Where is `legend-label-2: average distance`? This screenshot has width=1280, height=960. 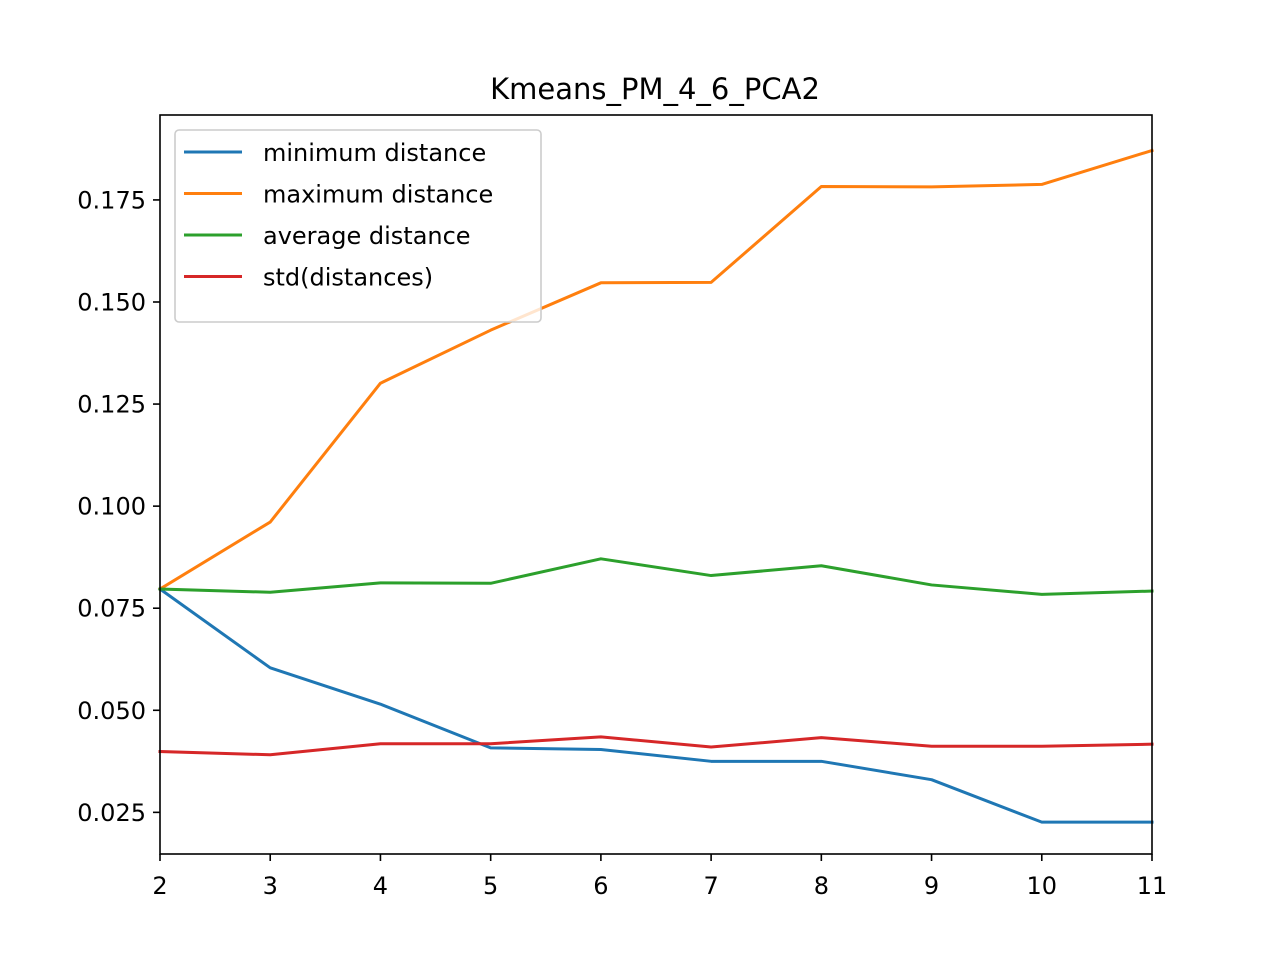
legend-label-2: average distance is located at coordinates (367, 236).